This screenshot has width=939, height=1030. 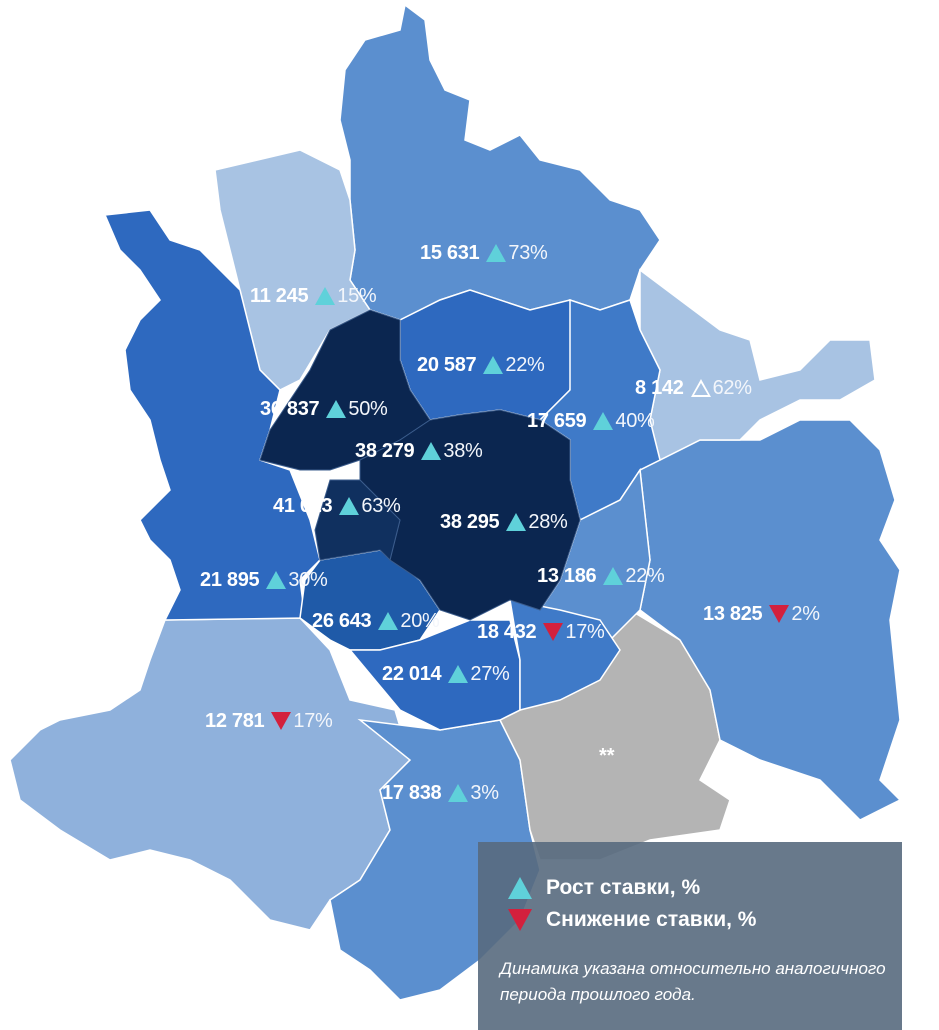 I want to click on district-label: 38 279 38%, so click(x=419, y=451).